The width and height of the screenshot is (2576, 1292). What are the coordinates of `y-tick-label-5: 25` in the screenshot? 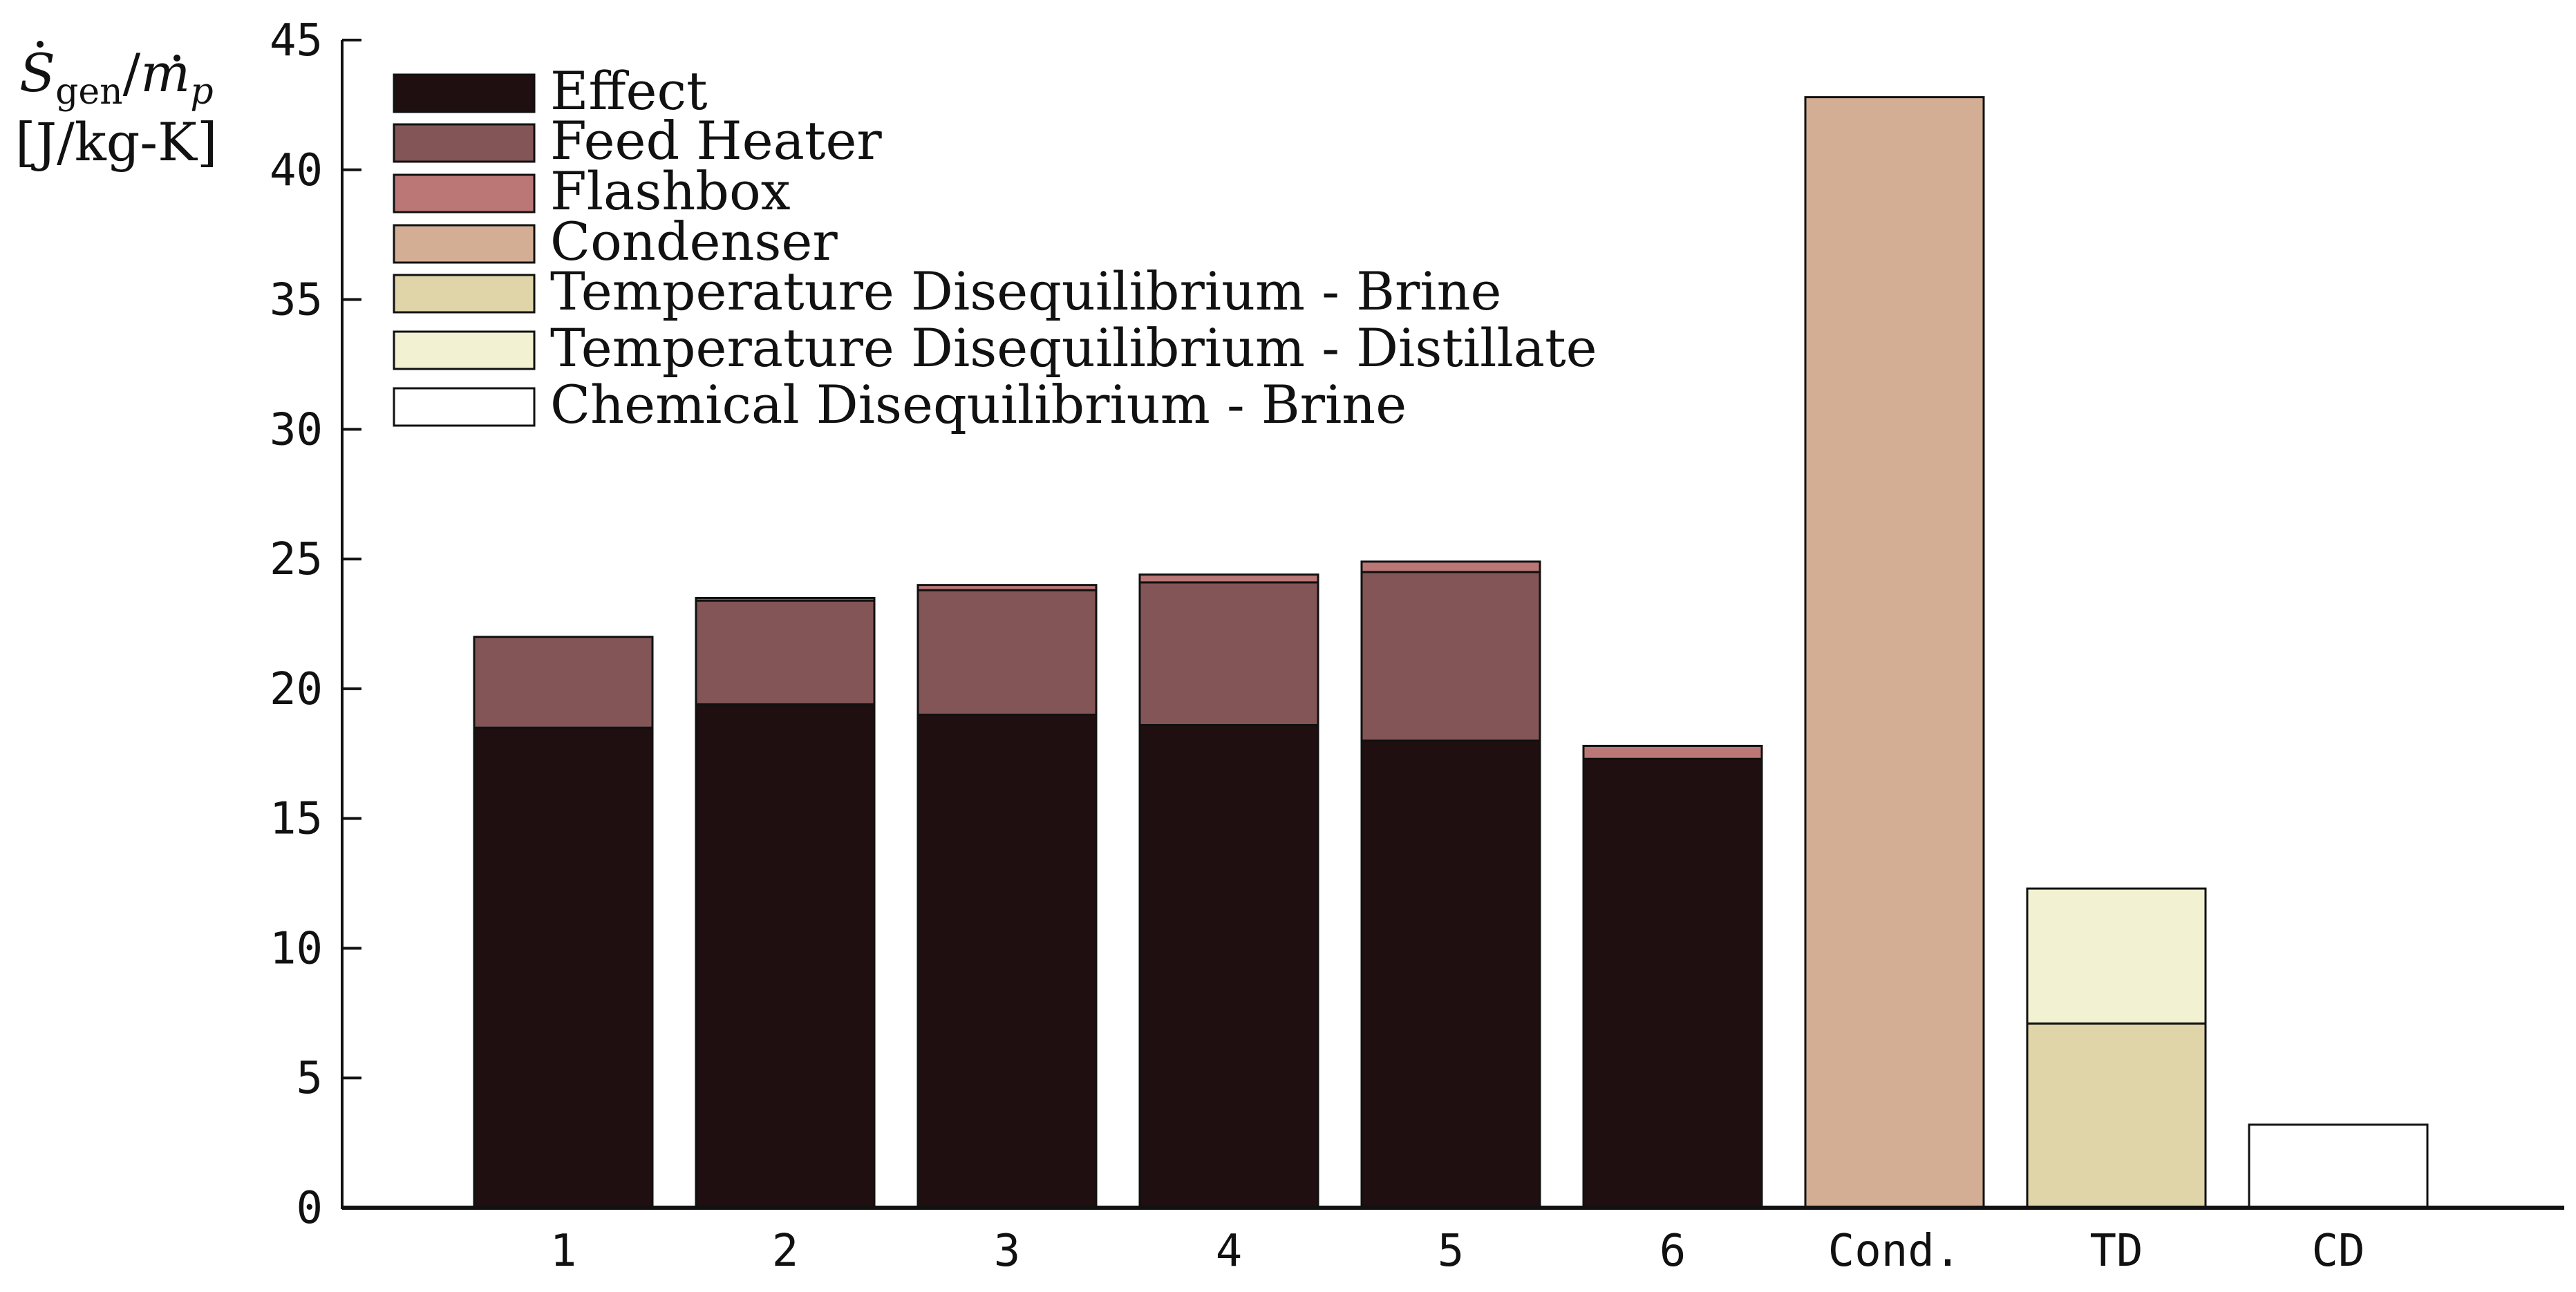 It's located at (296, 559).